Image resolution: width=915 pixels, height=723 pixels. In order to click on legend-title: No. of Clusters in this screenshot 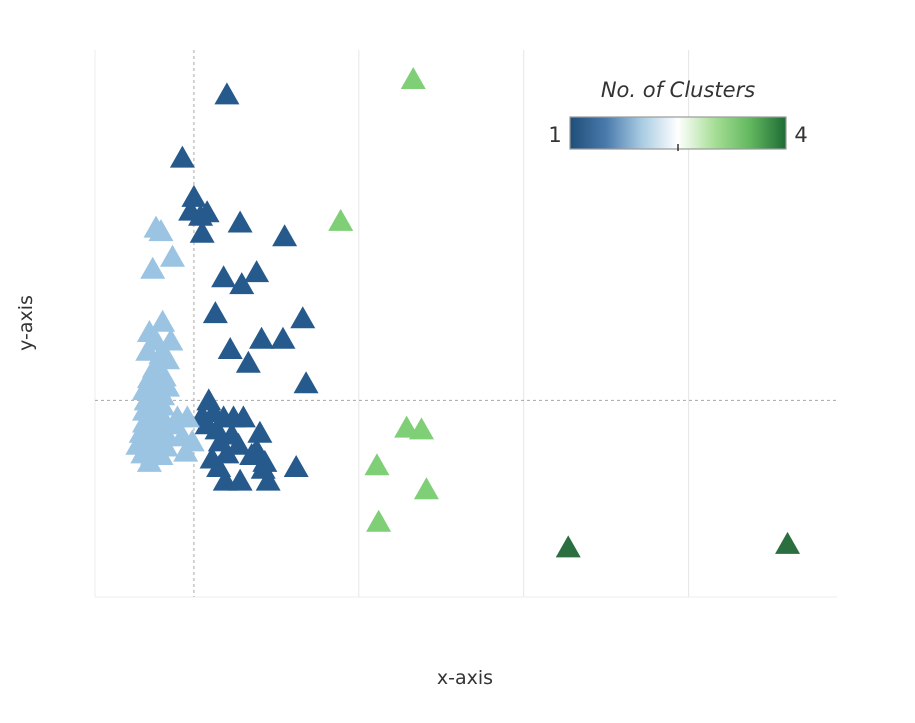, I will do `click(678, 90)`.